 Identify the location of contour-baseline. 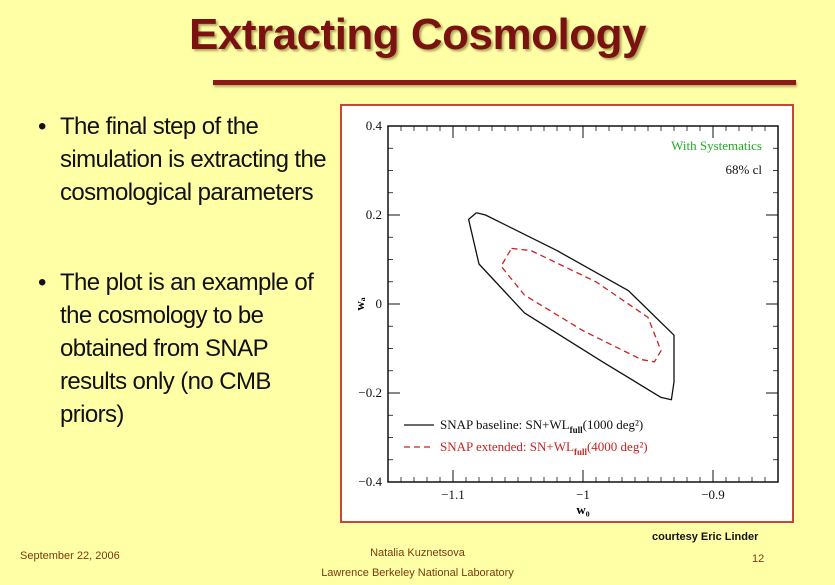
(571, 306).